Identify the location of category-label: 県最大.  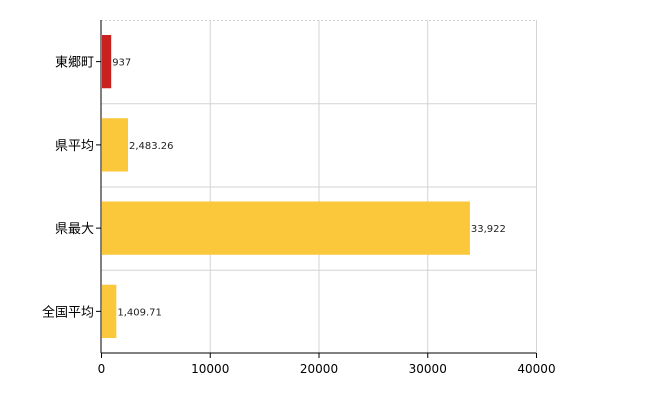
(74, 229).